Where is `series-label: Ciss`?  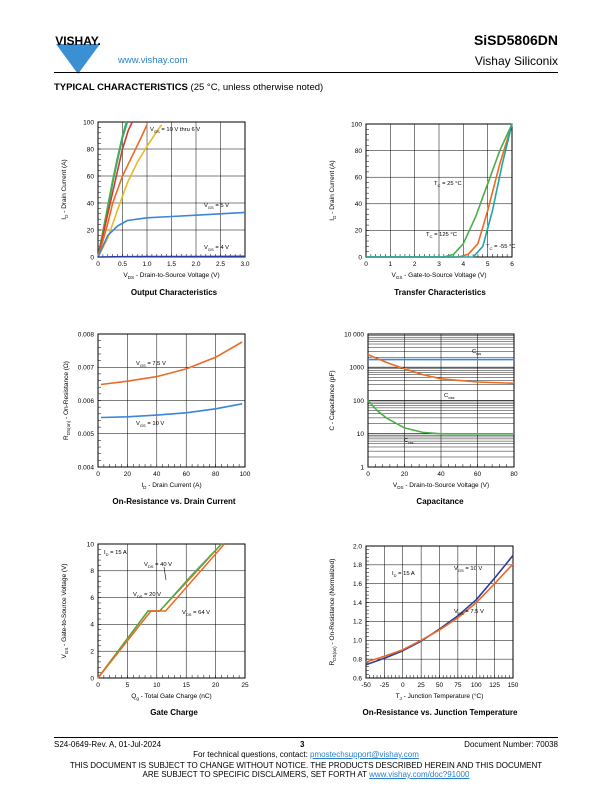 series-label: Ciss is located at coordinates (476, 352).